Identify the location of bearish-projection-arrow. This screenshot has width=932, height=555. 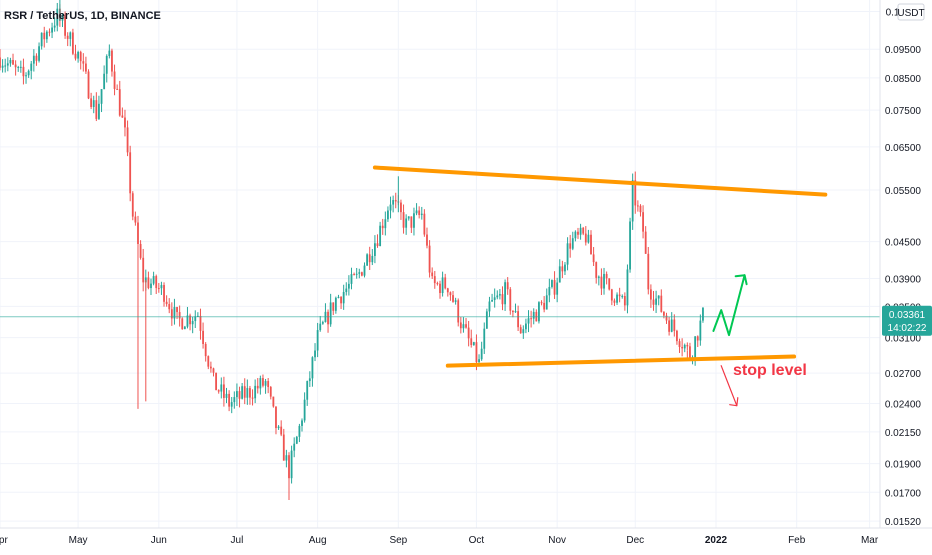
(729, 386).